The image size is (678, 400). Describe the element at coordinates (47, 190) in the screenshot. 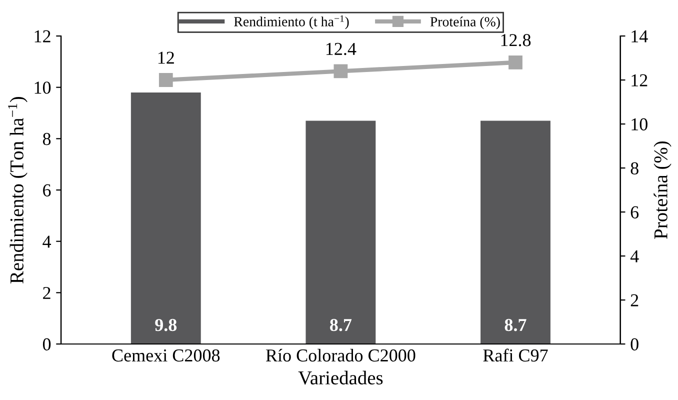

I see `y-tick-label: 6` at that location.